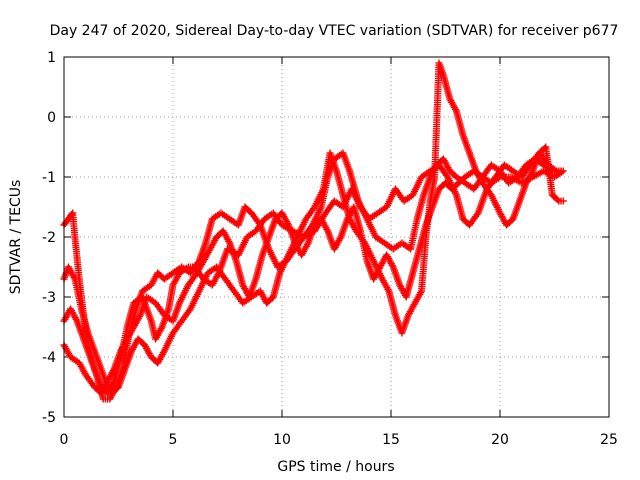 The width and height of the screenshot is (640, 480). Describe the element at coordinates (335, 467) in the screenshot. I see `x-axis-label: GPS time / hours` at that location.